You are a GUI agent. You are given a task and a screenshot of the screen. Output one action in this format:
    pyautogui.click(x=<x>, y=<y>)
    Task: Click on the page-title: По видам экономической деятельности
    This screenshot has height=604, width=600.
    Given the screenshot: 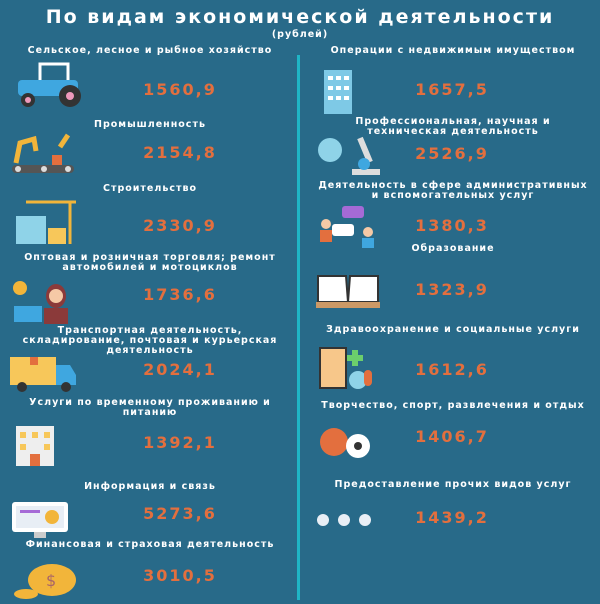 What is the action you would take?
    pyautogui.click(x=300, y=17)
    